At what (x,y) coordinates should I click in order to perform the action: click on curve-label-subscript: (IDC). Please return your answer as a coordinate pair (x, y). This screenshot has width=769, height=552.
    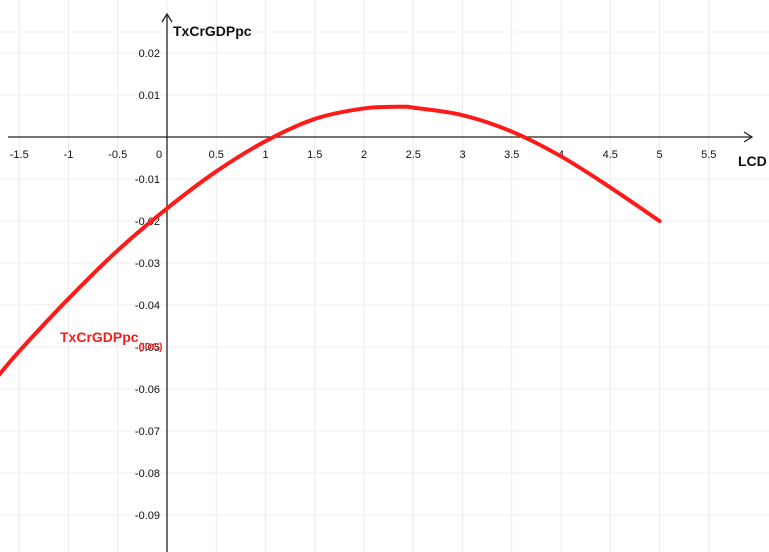
    Looking at the image, I should click on (151, 347).